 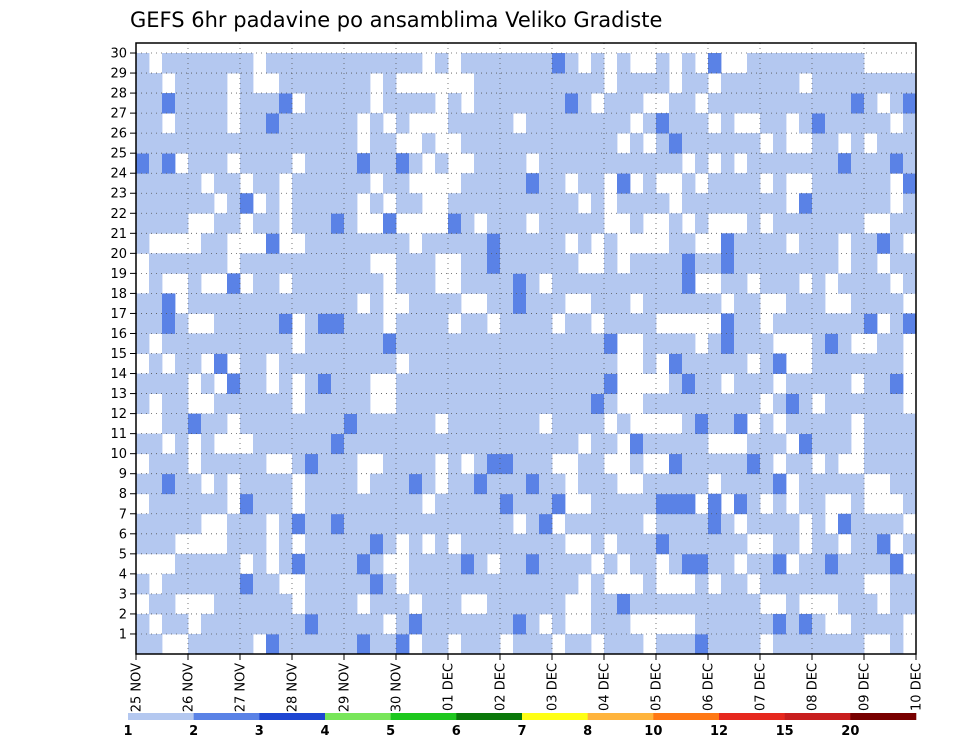 I want to click on y-tick-label: 25, so click(x=118, y=154).